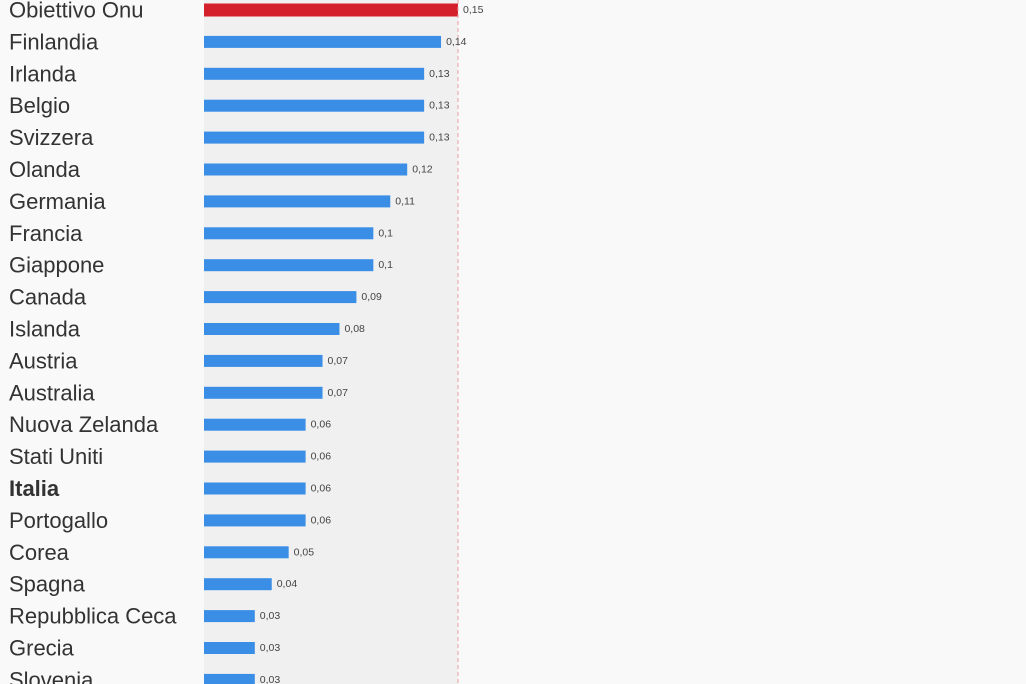 Image resolution: width=1026 pixels, height=684 pixels. Describe the element at coordinates (39, 105) in the screenshot. I see `category-label-belgio: Belgio` at that location.